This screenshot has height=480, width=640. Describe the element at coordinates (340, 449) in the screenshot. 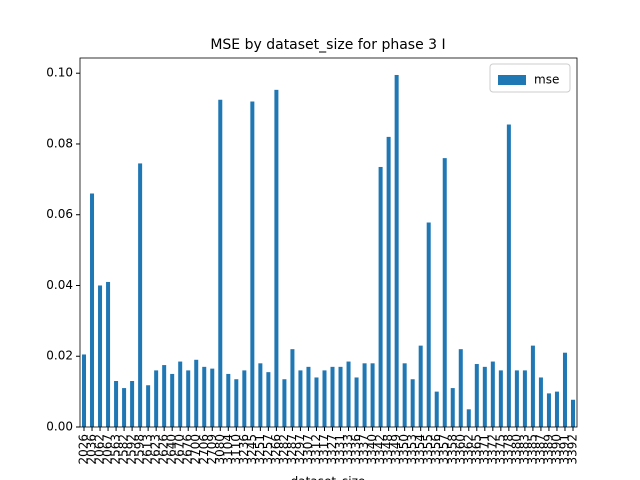

I see `x-tick-label: 3331` at that location.